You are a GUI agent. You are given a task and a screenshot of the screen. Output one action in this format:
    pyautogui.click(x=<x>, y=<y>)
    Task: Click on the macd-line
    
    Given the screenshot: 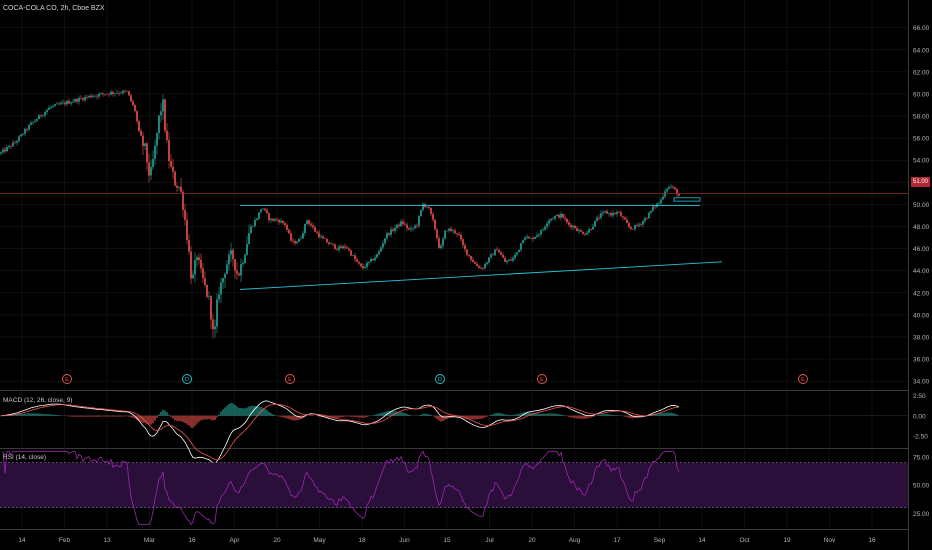 What is the action you would take?
    pyautogui.click(x=340, y=432)
    